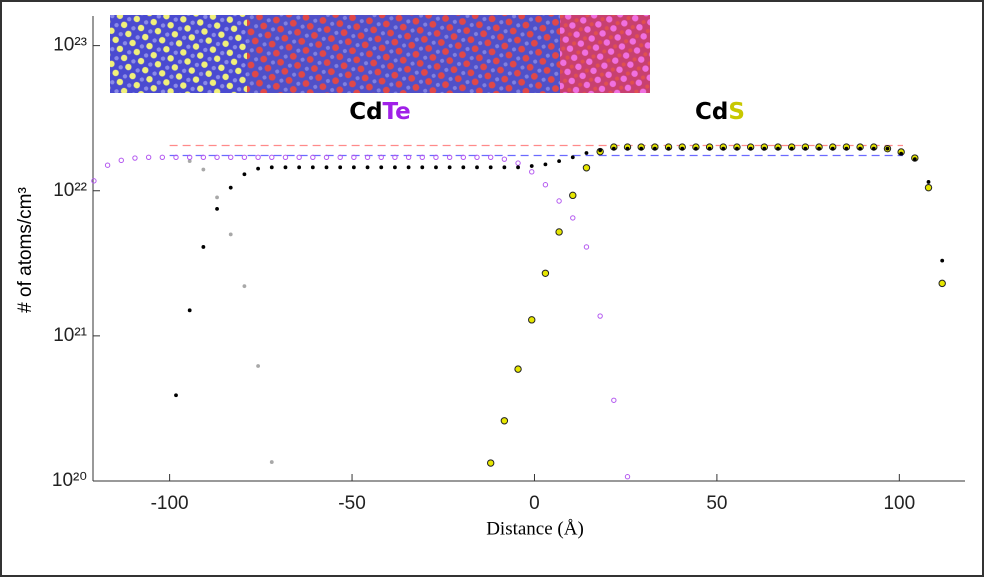 The height and width of the screenshot is (577, 984). I want to click on x-tick-label: -50, so click(351, 503).